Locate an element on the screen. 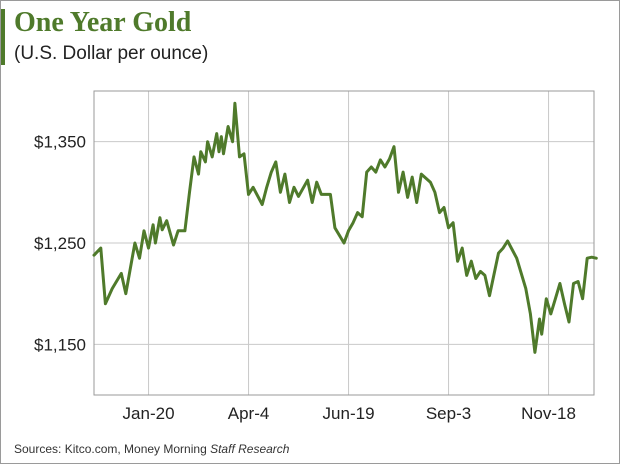  y-tick-label: $1,350 is located at coordinates (60, 142).